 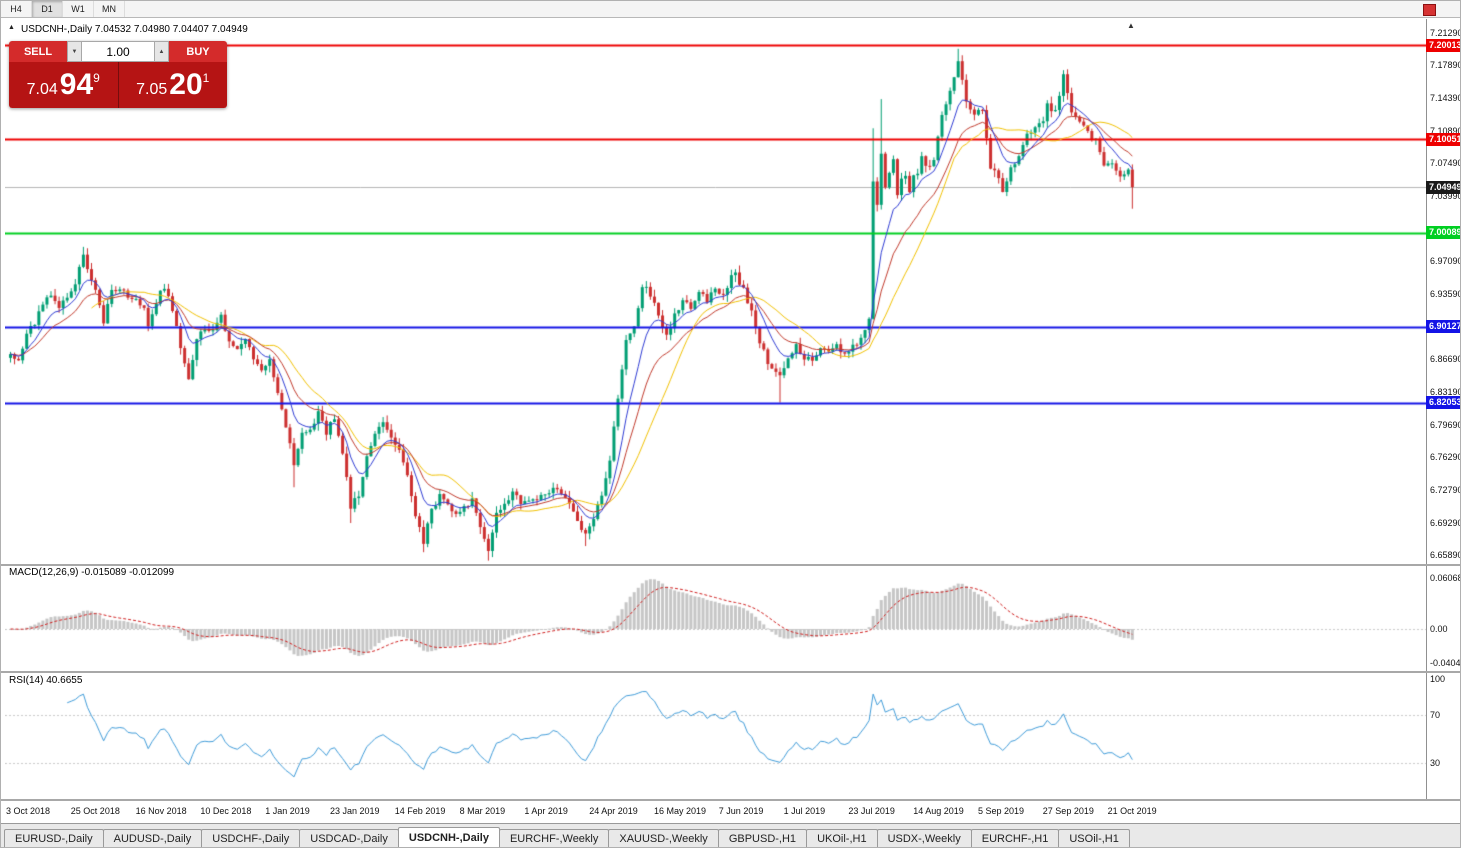 I want to click on rsi-axis-value: 70, so click(x=1435, y=715).